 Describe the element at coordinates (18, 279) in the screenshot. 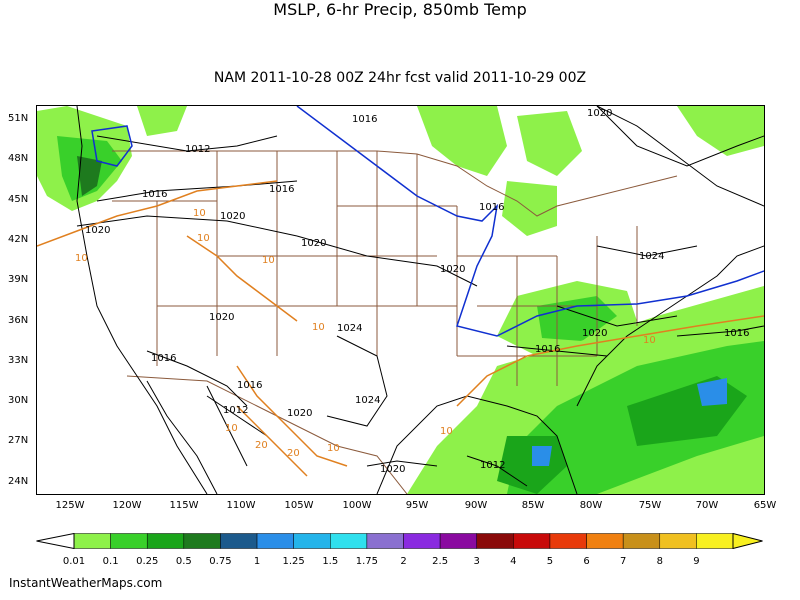

I see `lat-label: 39N` at that location.